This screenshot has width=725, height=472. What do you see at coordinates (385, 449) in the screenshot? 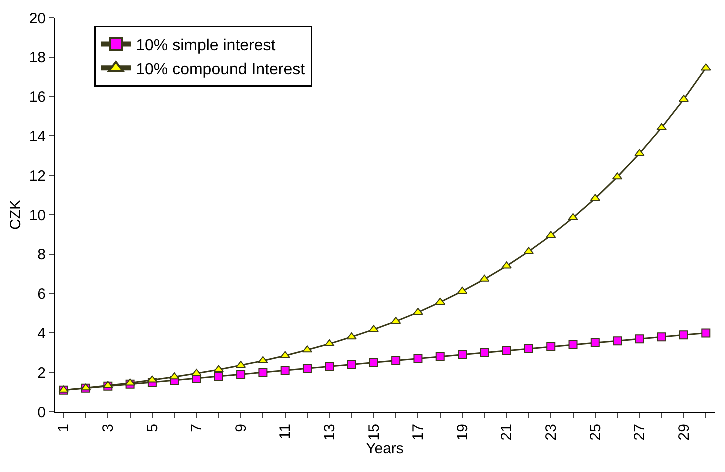
I see `x-axis-title: Years` at bounding box center [385, 449].